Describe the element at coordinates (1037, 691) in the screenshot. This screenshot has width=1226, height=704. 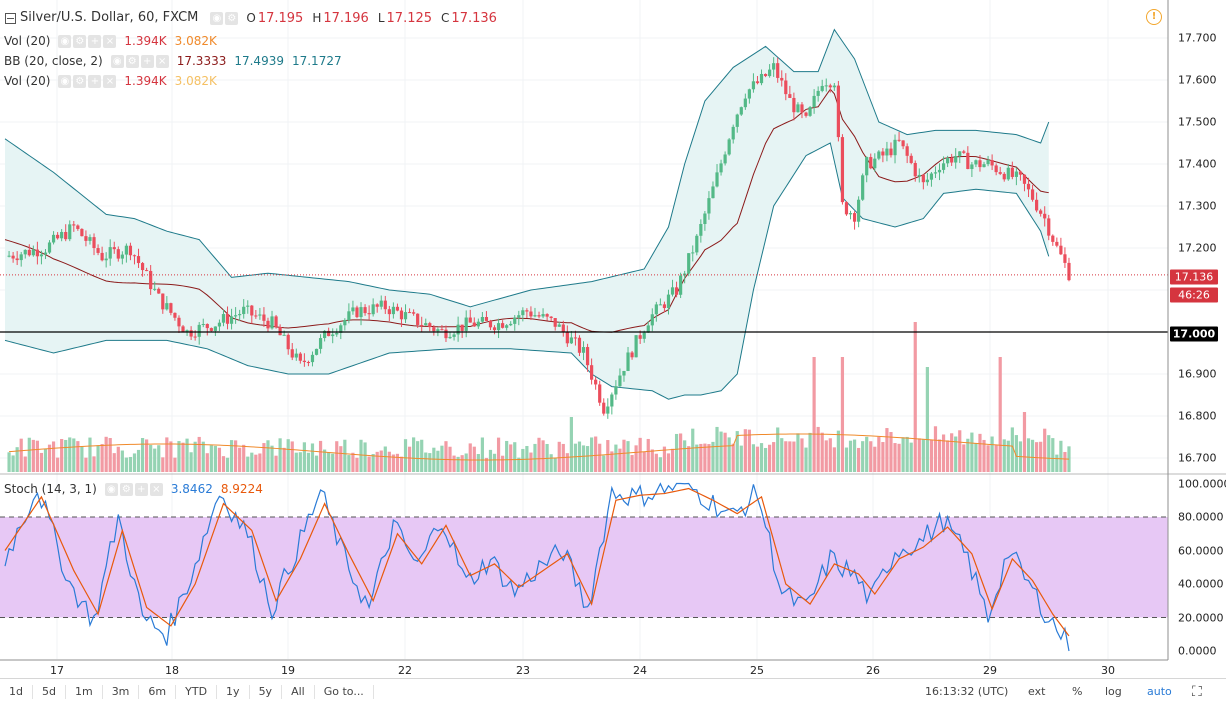
I see `ext-toggle: ext` at that location.